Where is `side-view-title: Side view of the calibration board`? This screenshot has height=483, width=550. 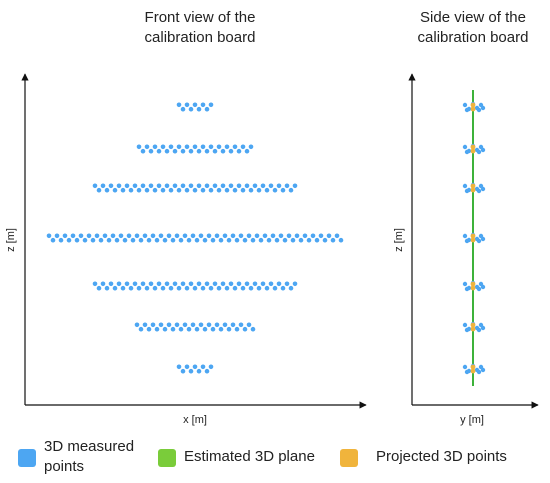
side-view-title: Side view of the calibration board is located at coordinates (473, 27).